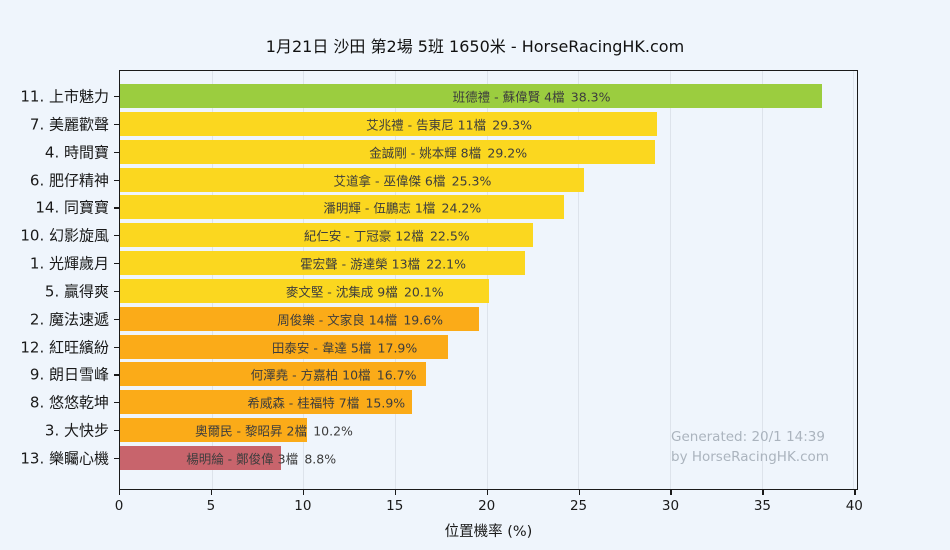 This screenshot has height=550, width=950. Describe the element at coordinates (487, 506) in the screenshot. I see `x-tick-label-20: 20` at that location.